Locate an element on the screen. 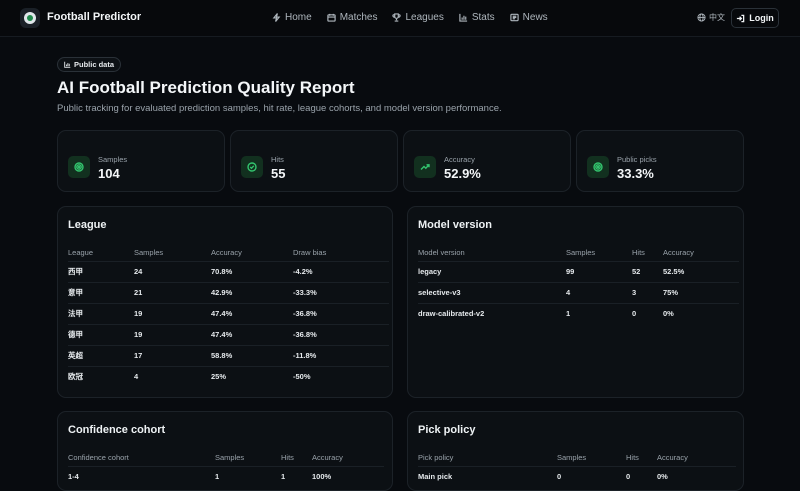  table-row: Main pick 0 0 0% is located at coordinates (577, 476).